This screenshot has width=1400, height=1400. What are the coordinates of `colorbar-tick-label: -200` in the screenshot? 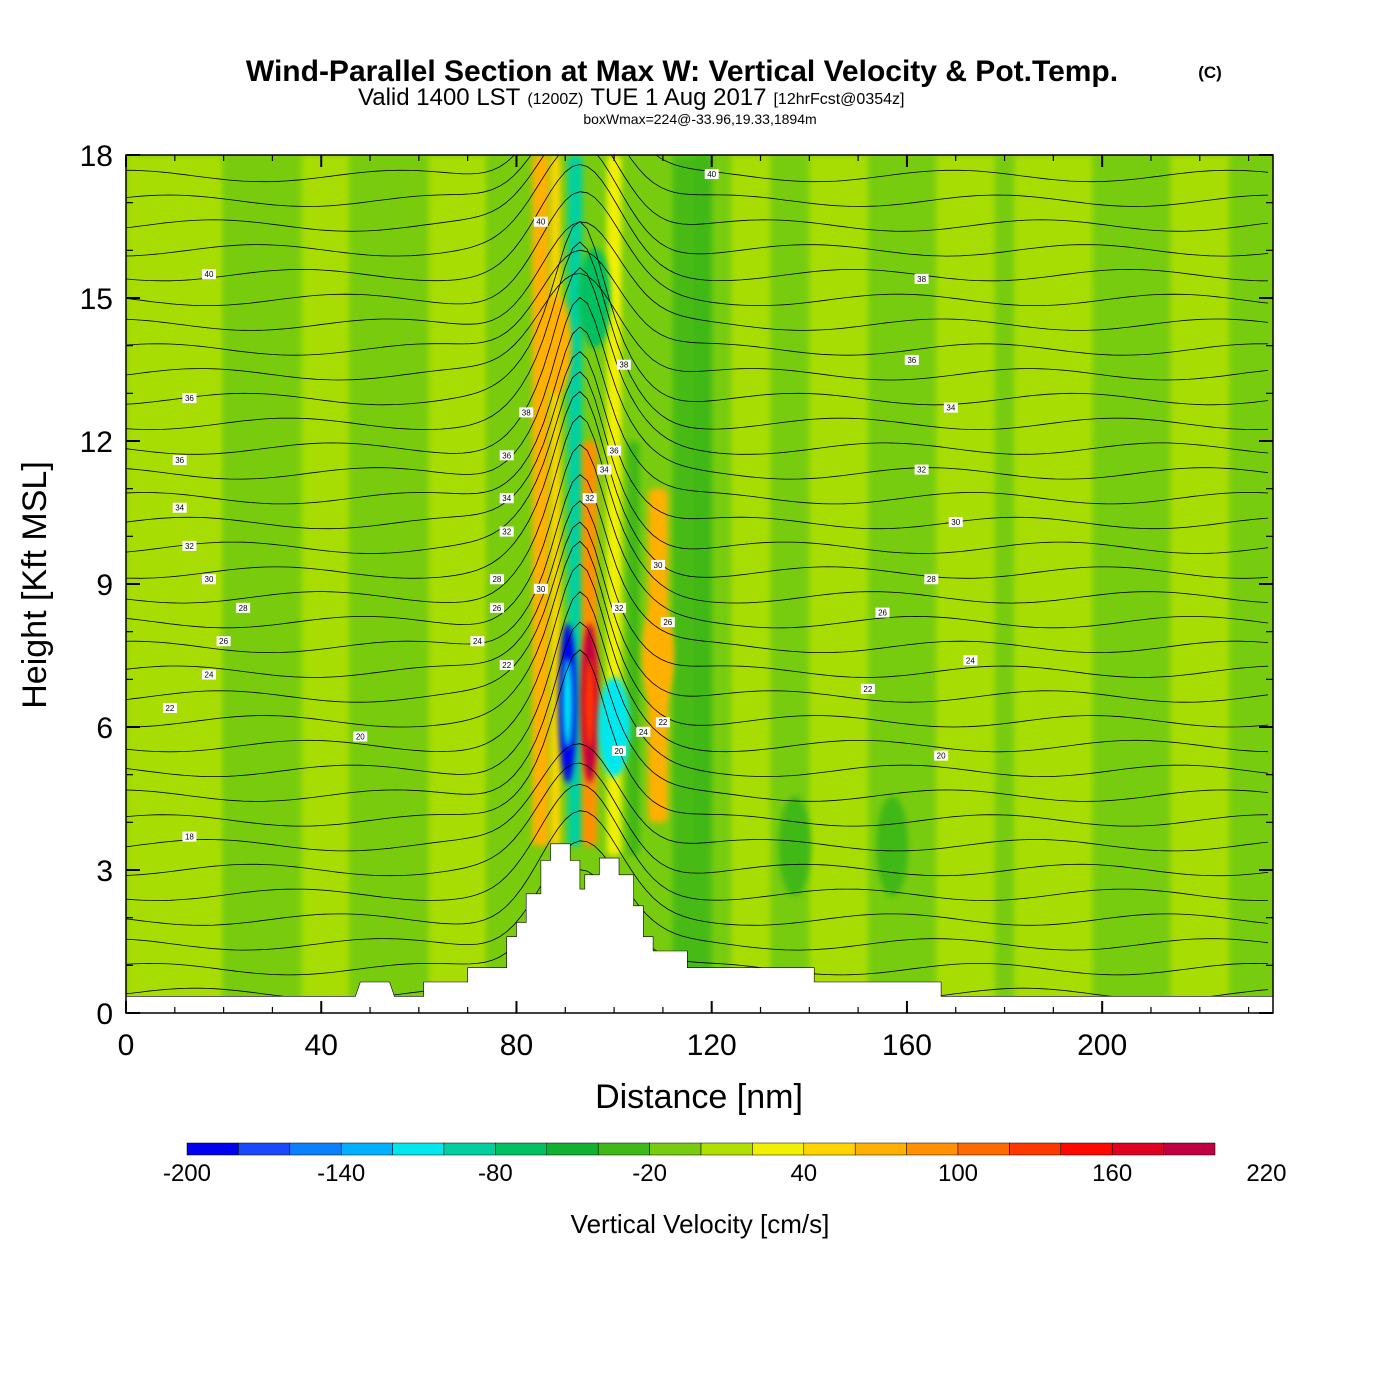 It's located at (187, 1173).